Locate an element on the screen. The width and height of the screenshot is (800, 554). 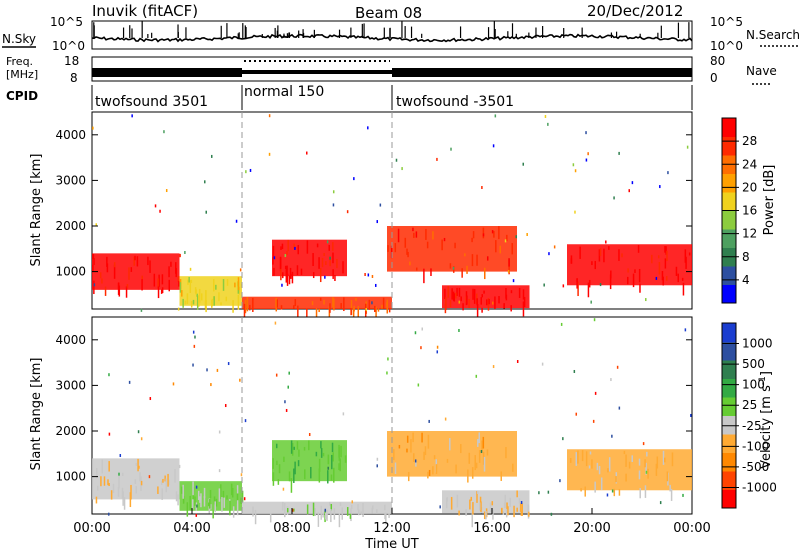
noise-panel: 10^5 10^0 10^5 10^0 N.Sky N.Search is located at coordinates (401, 34).